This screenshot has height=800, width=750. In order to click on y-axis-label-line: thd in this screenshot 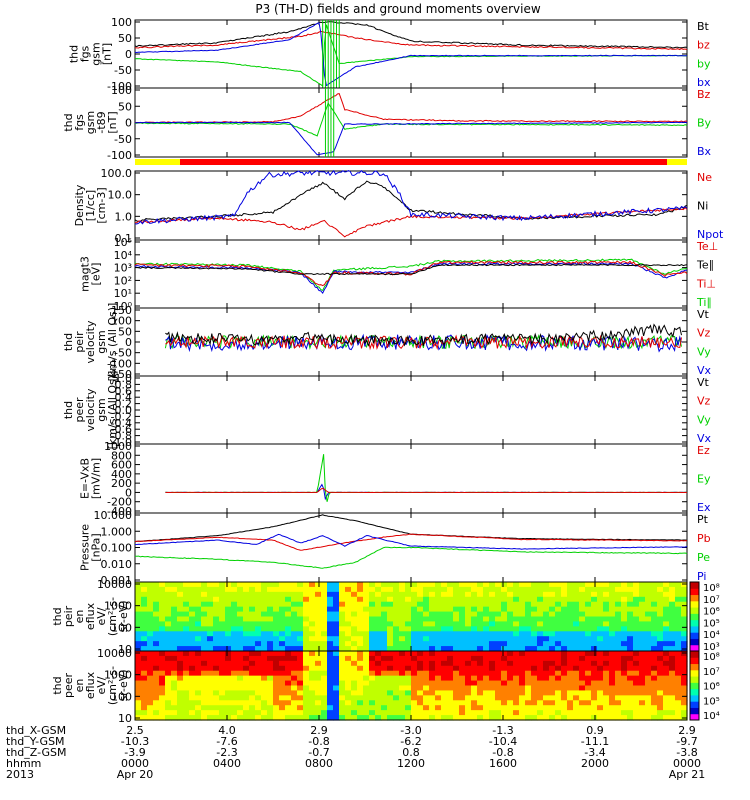, I will do `click(57, 616)`.